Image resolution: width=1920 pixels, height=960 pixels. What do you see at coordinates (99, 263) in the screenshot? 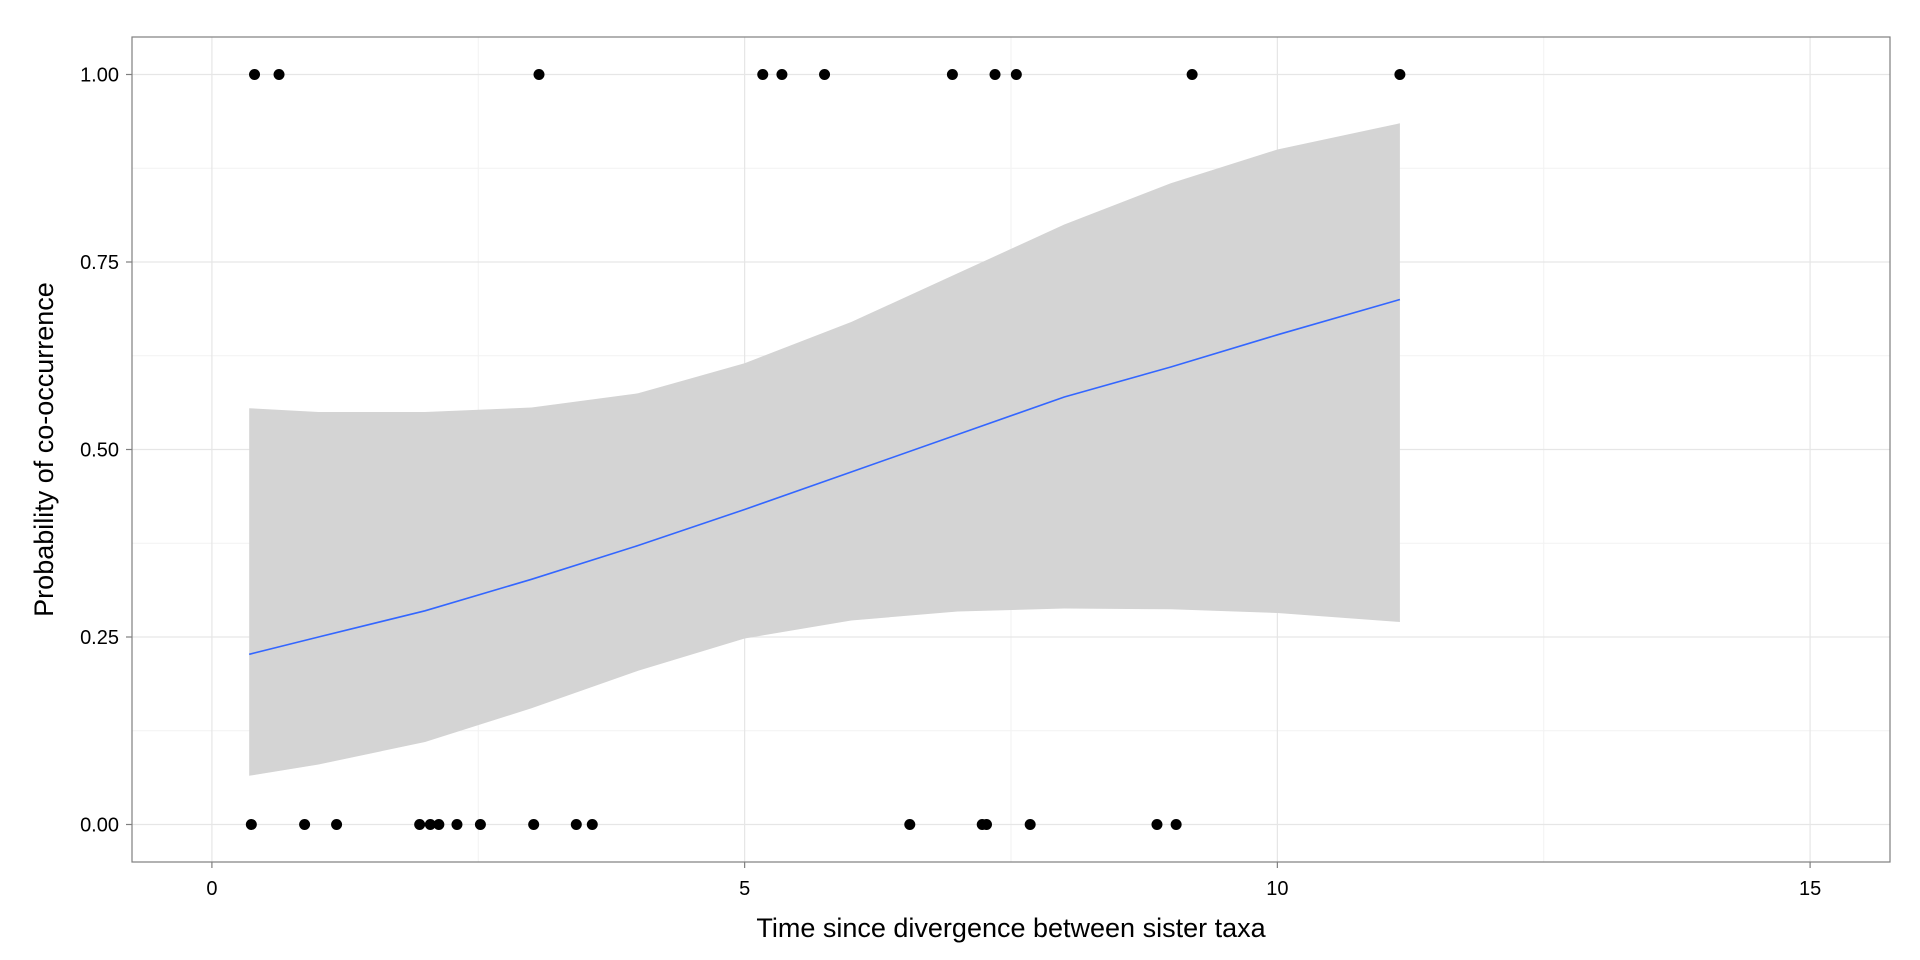
I see `y-tick-label: 0.75` at bounding box center [99, 263].